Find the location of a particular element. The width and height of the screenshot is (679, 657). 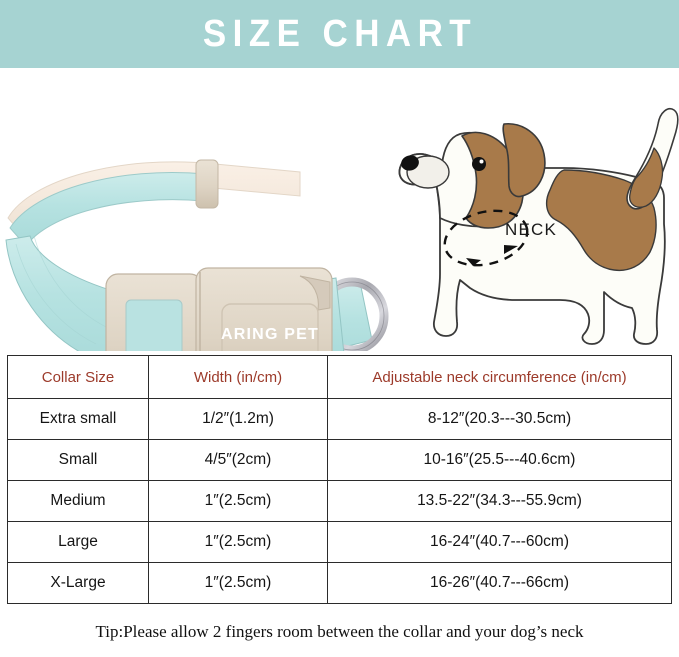

cell-size: Medium is located at coordinates (78, 501).